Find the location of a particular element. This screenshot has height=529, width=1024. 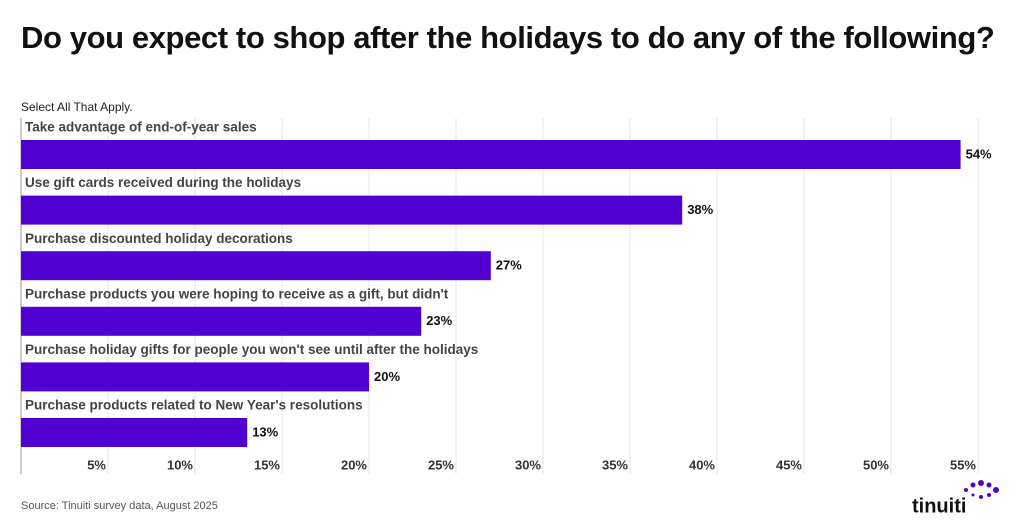

value-label: 27% is located at coordinates (509, 265).